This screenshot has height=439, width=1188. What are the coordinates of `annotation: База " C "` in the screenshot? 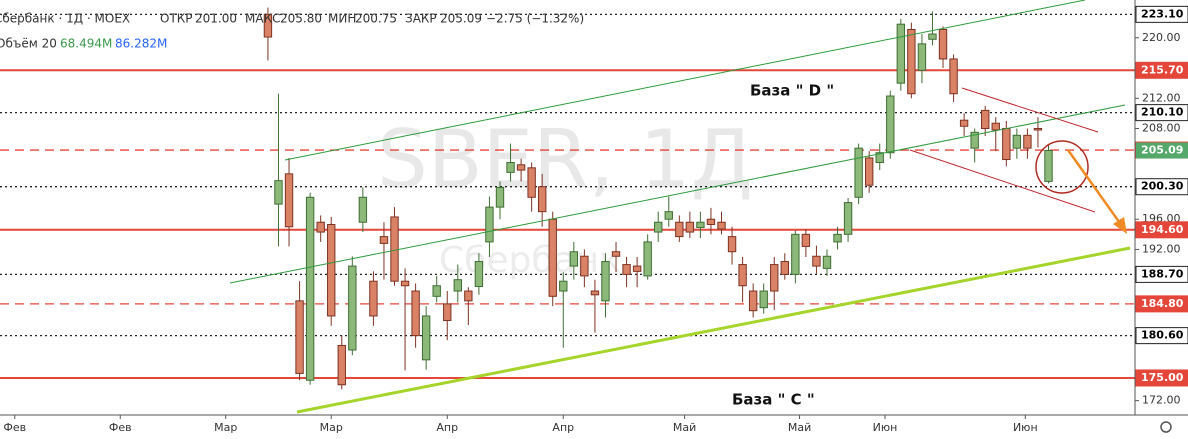 It's located at (773, 400).